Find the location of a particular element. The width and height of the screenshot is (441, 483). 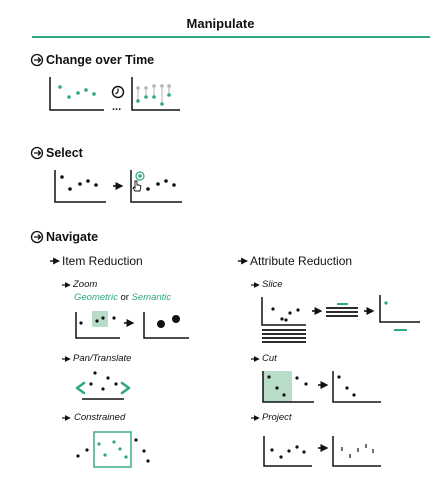

hand-pointer-icon is located at coordinates (137, 186).